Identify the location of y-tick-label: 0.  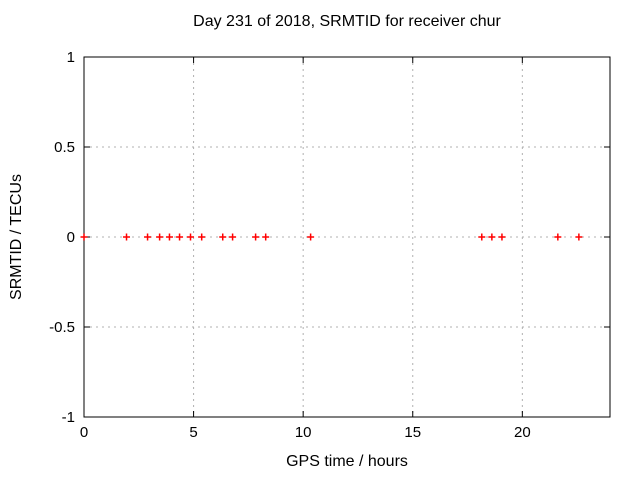
(71, 237).